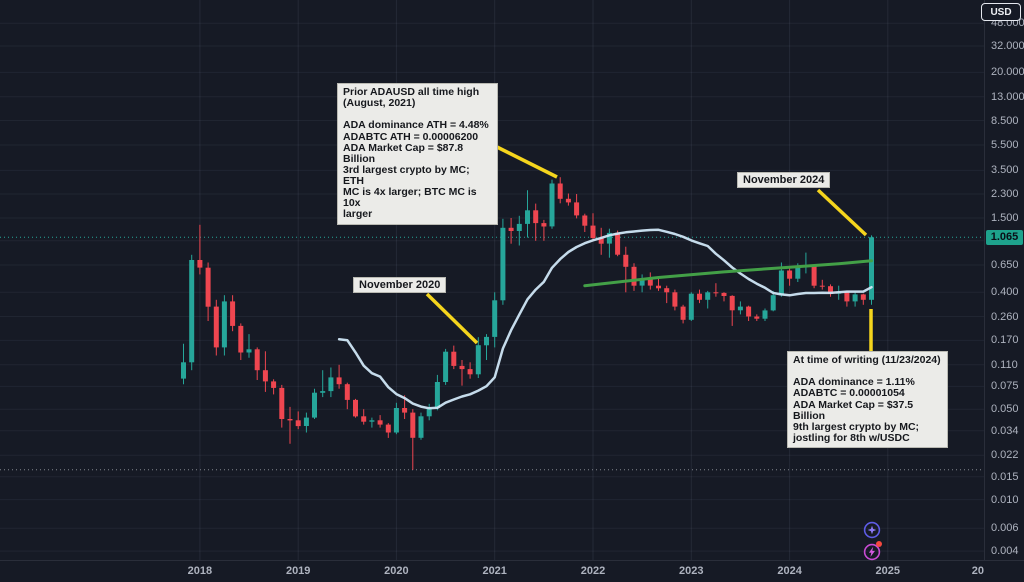 The height and width of the screenshot is (582, 1024). Describe the element at coordinates (1007, 46) in the screenshot. I see `price-tick-label: 32.000` at that location.